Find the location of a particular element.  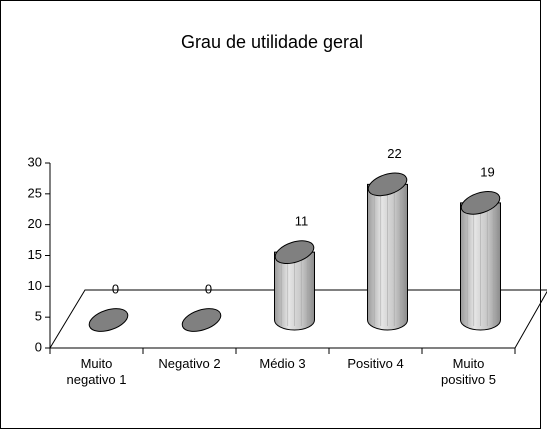

chart-title: Grau de utilidade geral is located at coordinates (272, 42).